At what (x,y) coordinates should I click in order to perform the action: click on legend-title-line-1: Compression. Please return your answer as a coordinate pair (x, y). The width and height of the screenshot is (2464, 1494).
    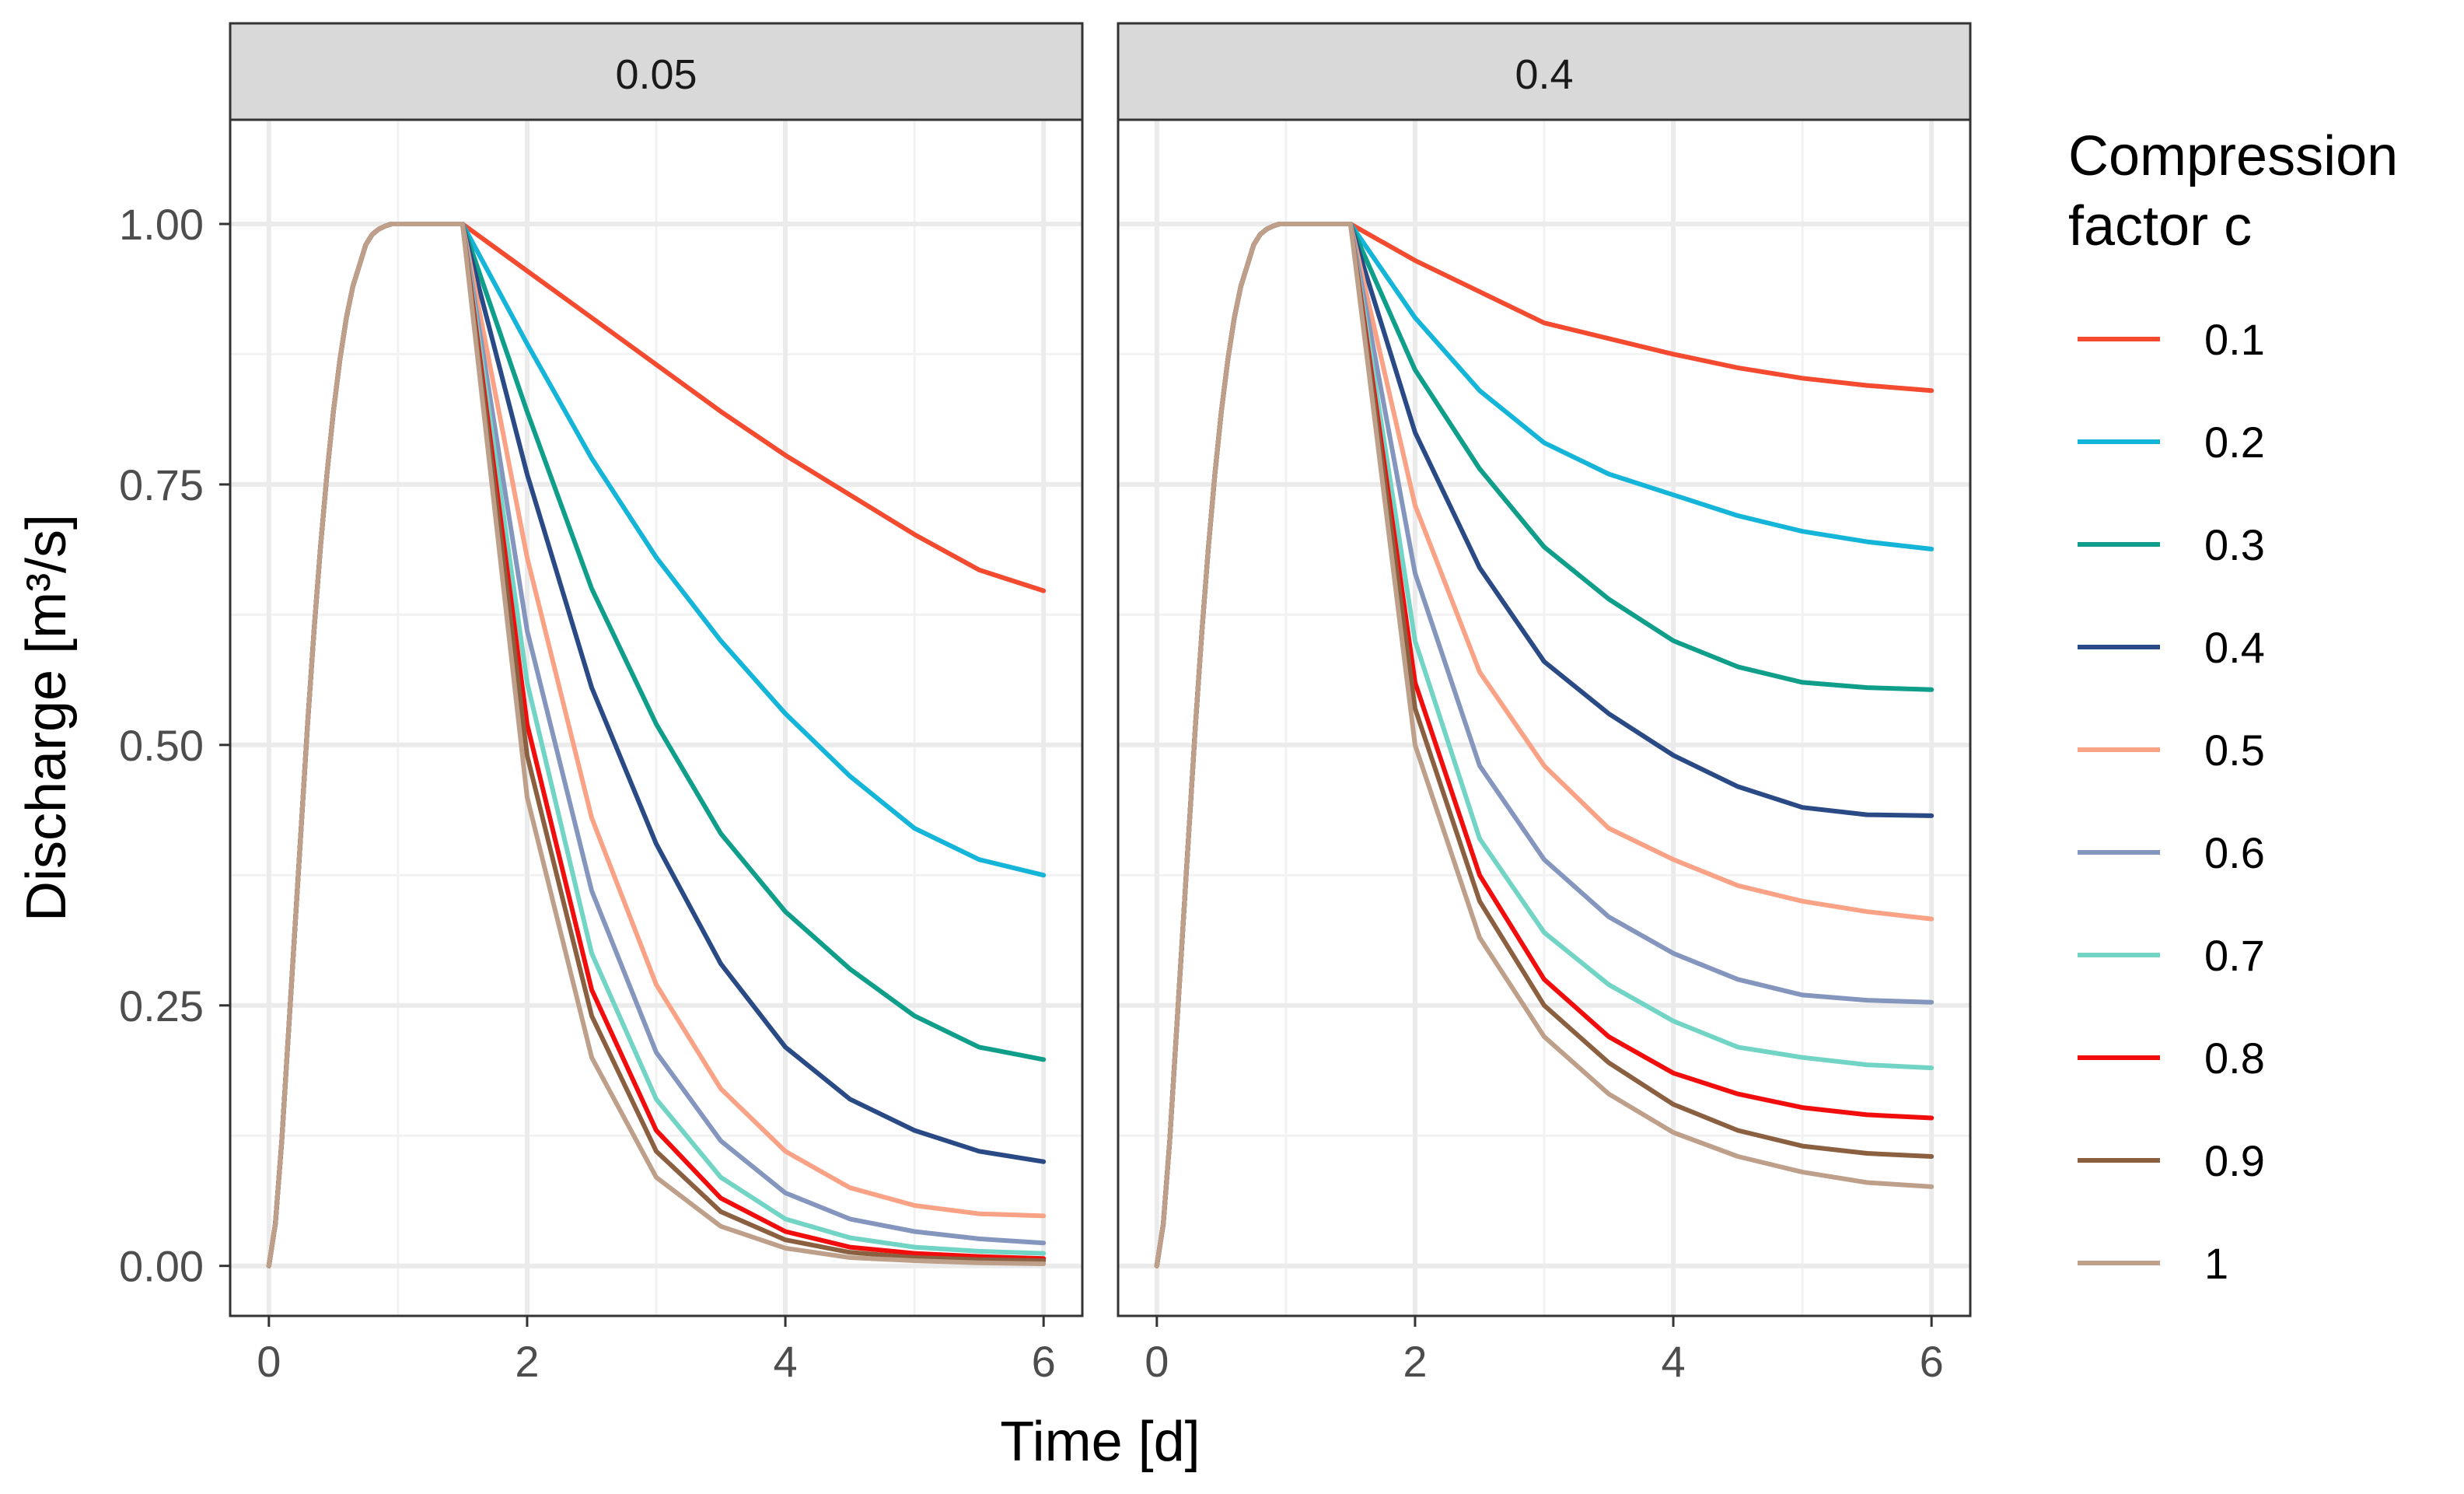
    Looking at the image, I should click on (2233, 156).